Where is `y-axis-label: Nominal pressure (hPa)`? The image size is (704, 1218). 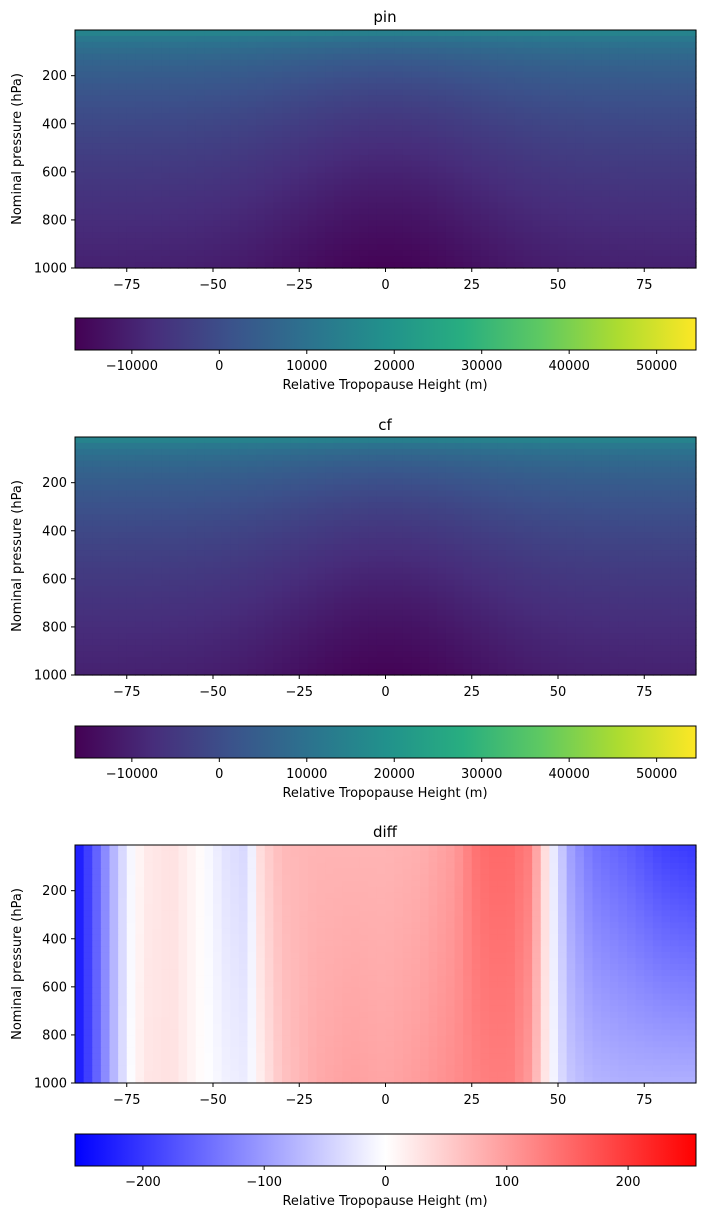 y-axis-label: Nominal pressure (hPa) is located at coordinates (17, 149).